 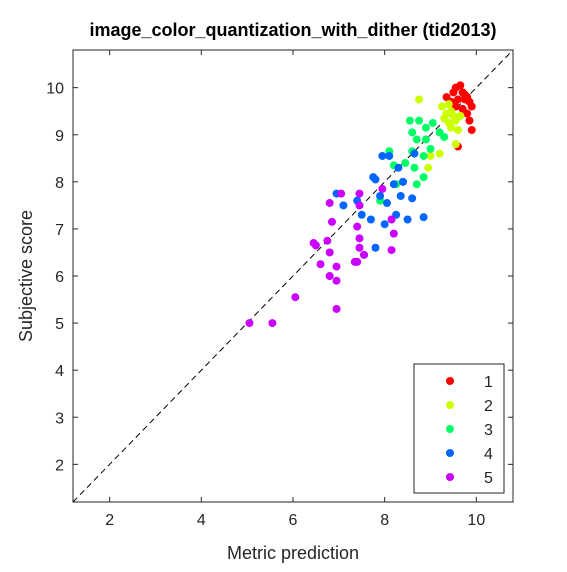 What do you see at coordinates (488, 454) in the screenshot?
I see `legend-label-4: 4` at bounding box center [488, 454].